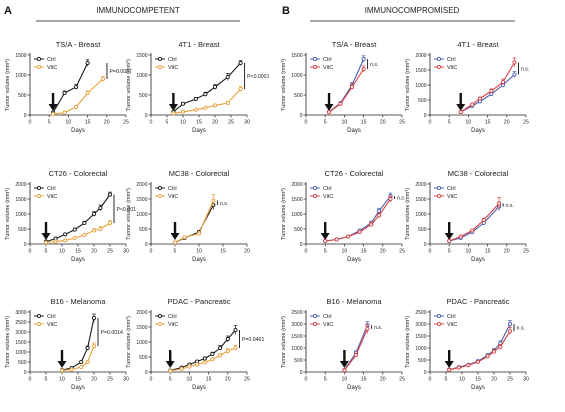 The image size is (565, 412). What do you see at coordinates (78, 301) in the screenshot?
I see `chart-title: B16 - Melanoma` at bounding box center [78, 301].